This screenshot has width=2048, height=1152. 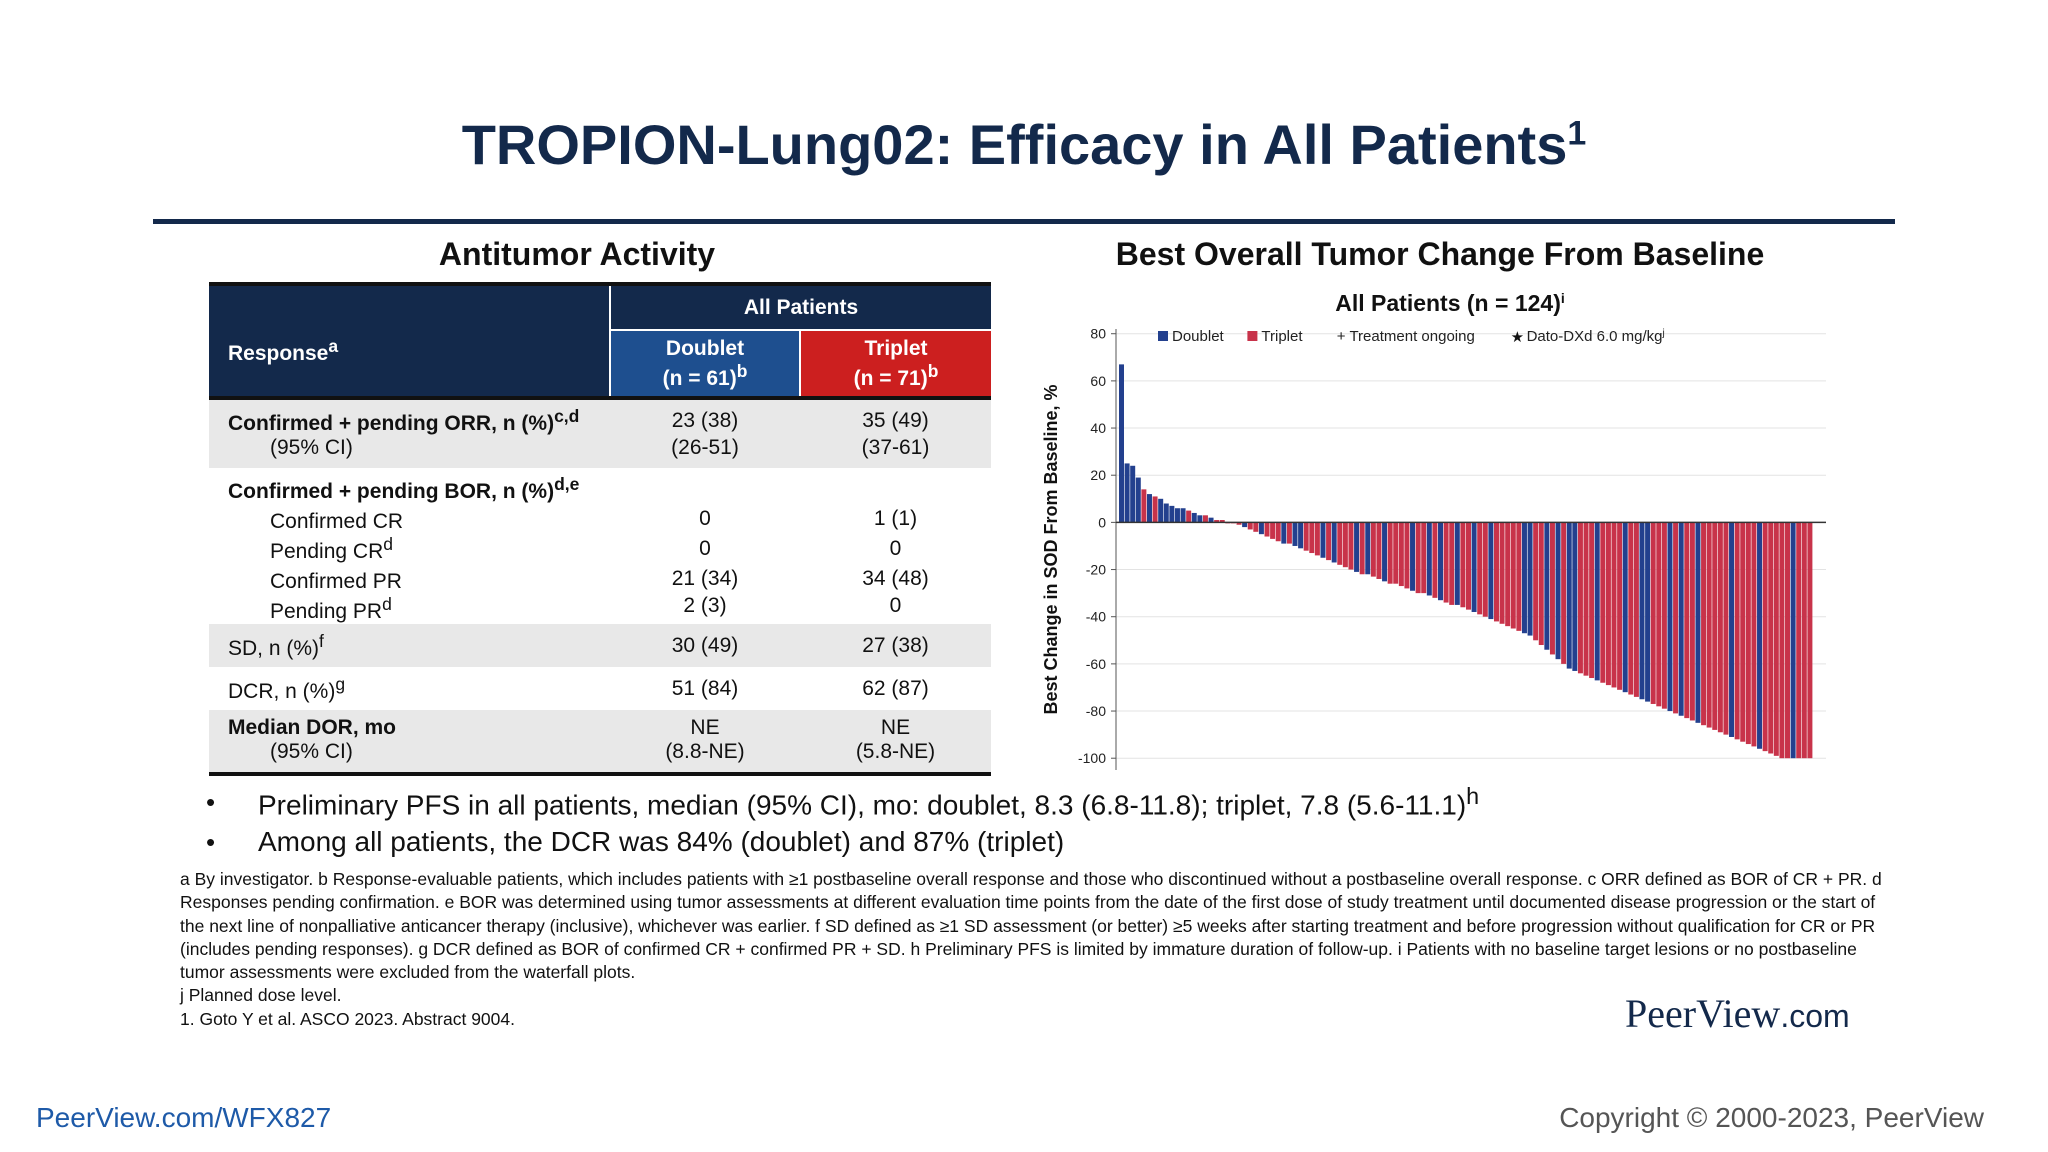 What do you see at coordinates (1282, 336) in the screenshot?
I see `legend-label: Triplet` at bounding box center [1282, 336].